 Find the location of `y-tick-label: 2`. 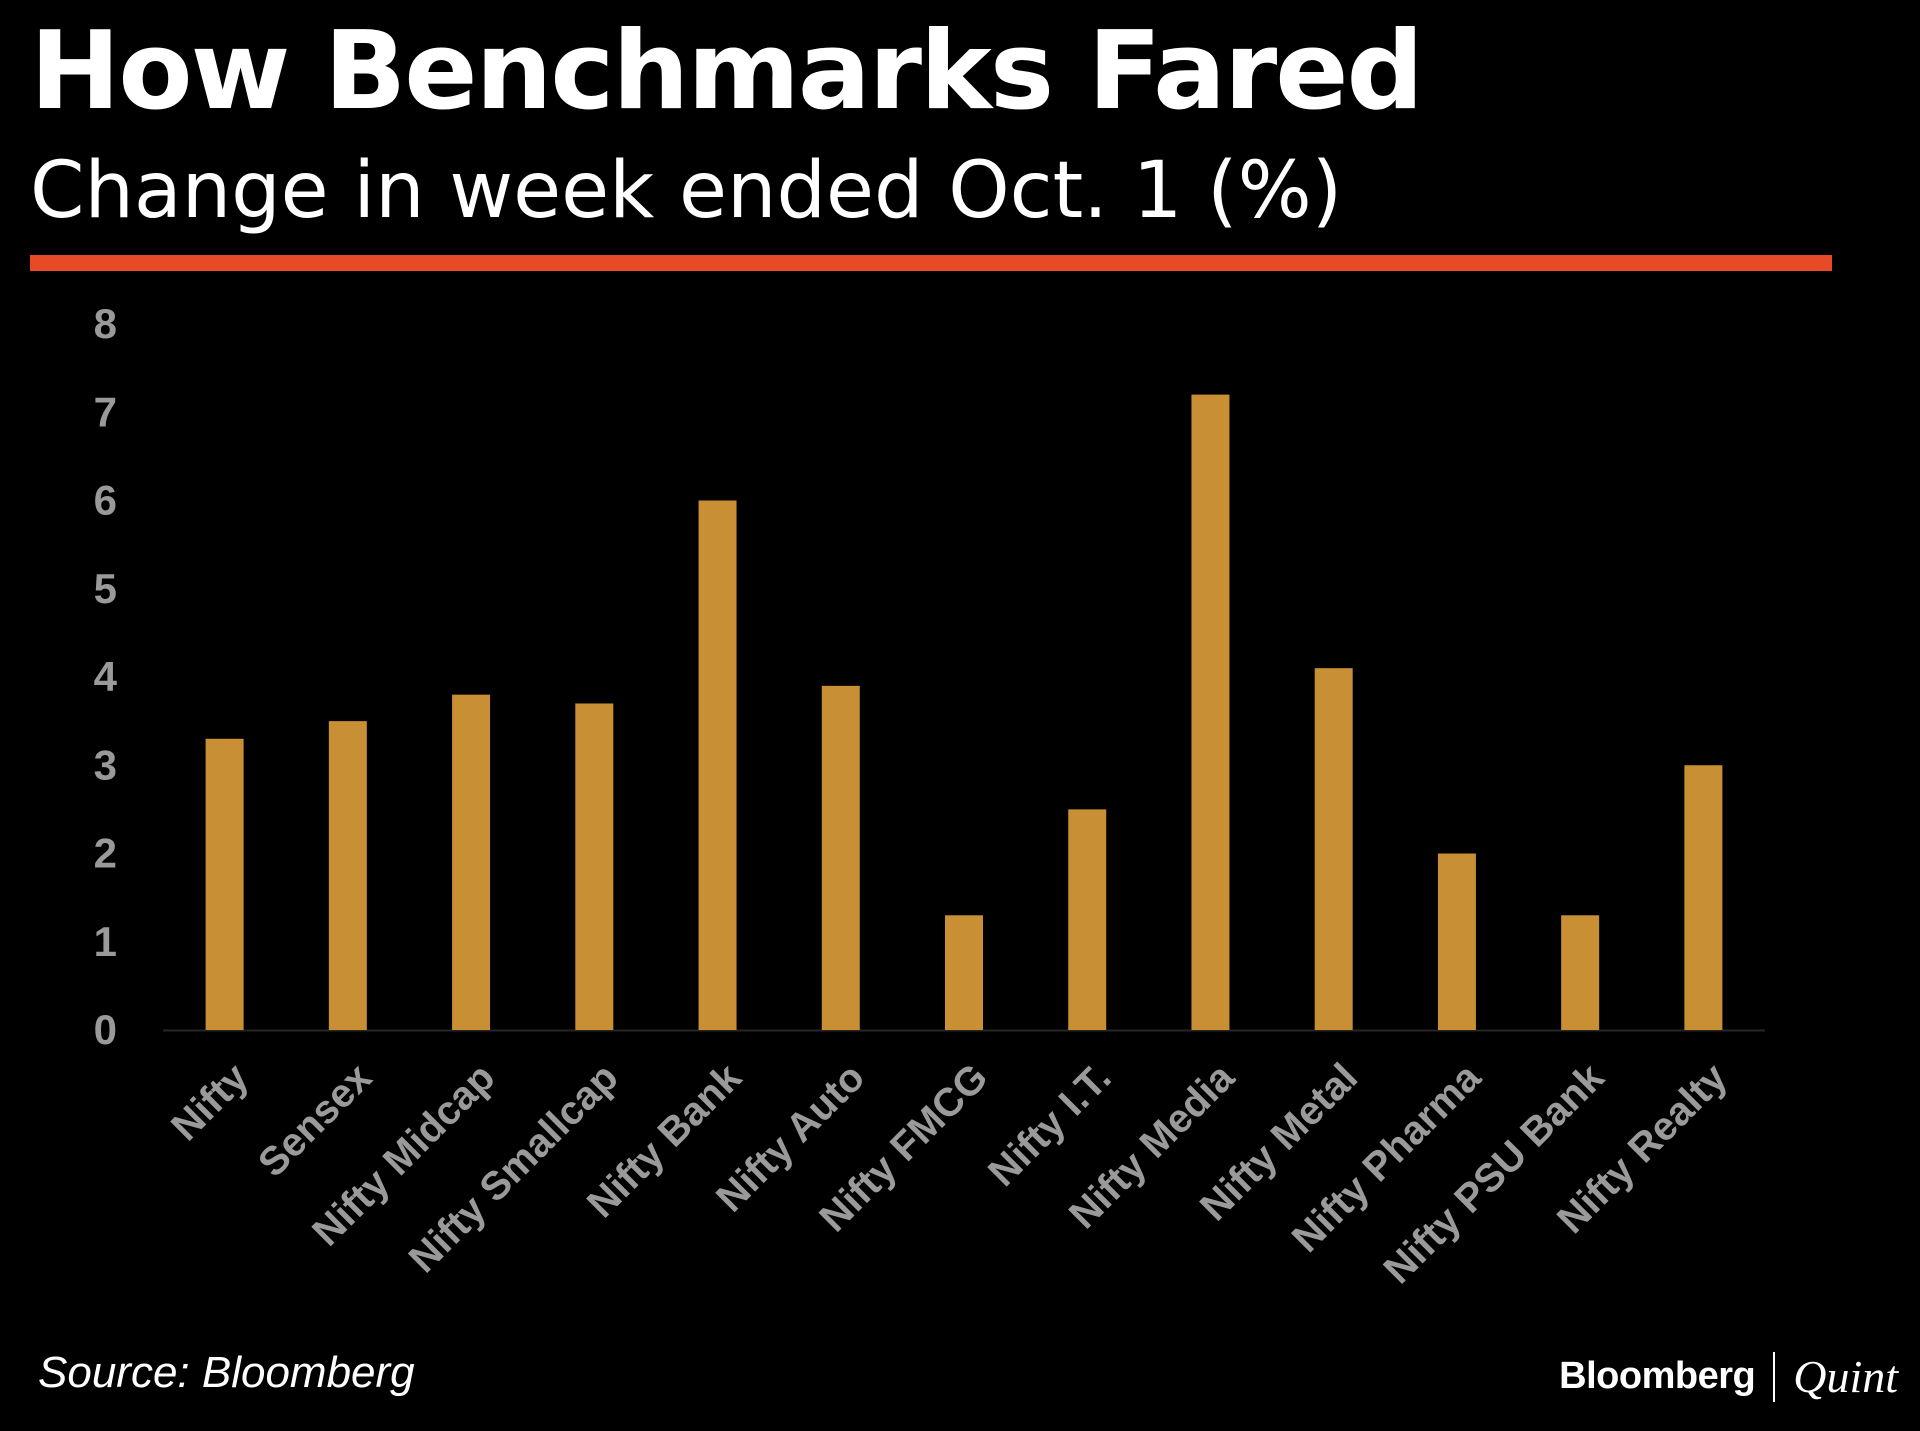

y-tick-label: 2 is located at coordinates (105, 853).